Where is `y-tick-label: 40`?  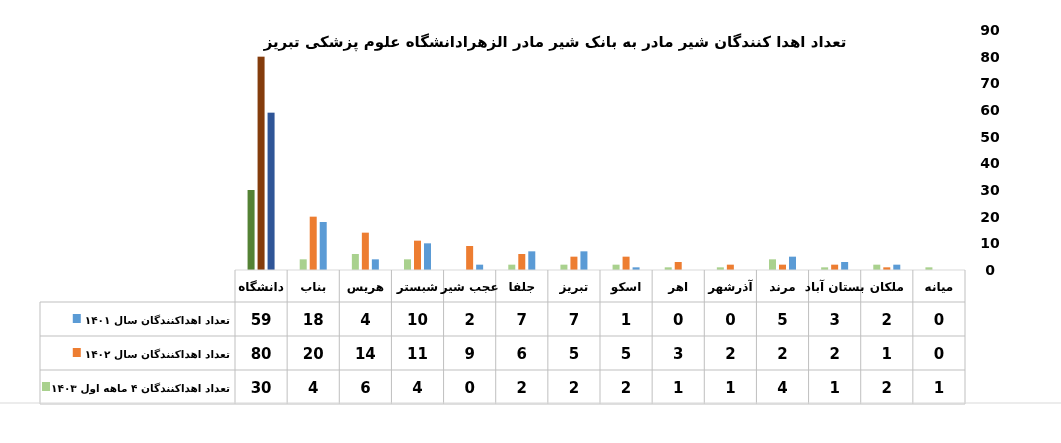
y-tick-label: 40 is located at coordinates (990, 163).